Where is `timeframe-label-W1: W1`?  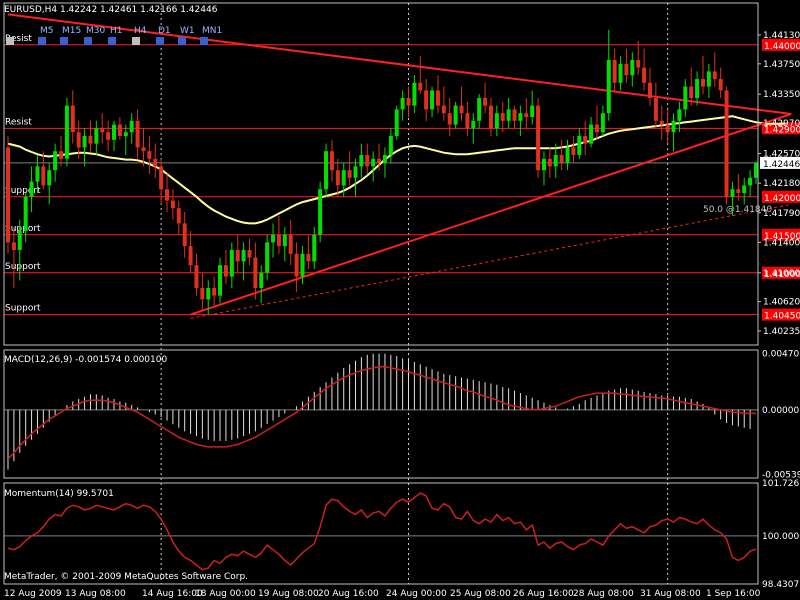 timeframe-label-W1: W1 is located at coordinates (187, 31).